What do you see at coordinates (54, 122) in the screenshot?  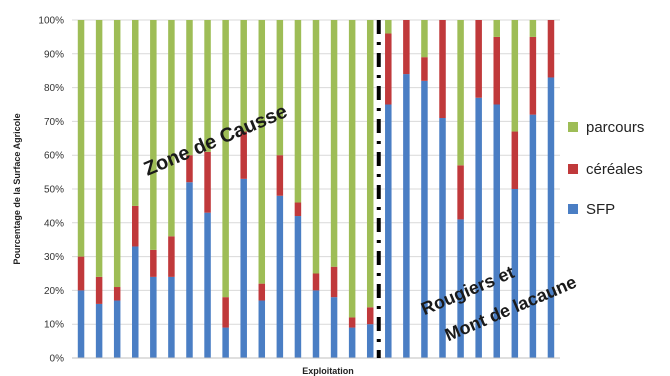 I see `y-tick-label: 70%` at bounding box center [54, 122].